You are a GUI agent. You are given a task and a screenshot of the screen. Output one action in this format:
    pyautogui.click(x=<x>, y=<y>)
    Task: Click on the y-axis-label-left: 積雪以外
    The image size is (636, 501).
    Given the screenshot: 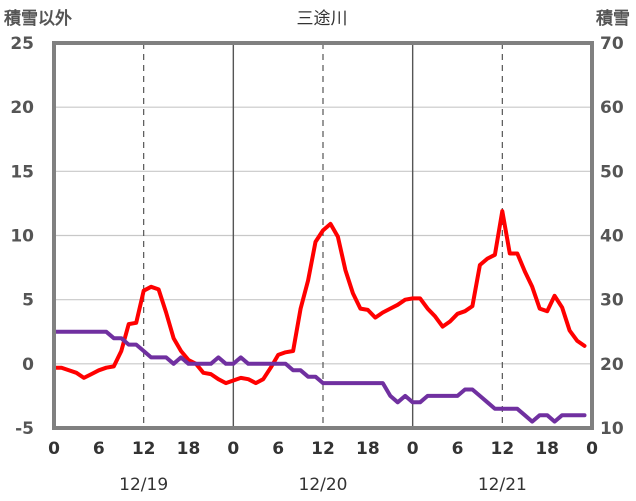 What is the action you would take?
    pyautogui.click(x=38, y=18)
    